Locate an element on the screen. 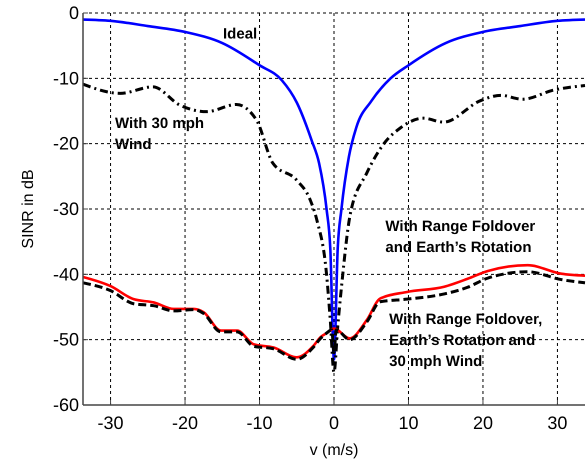 This screenshot has width=588, height=464. x-tick-label: 0 is located at coordinates (334, 423).